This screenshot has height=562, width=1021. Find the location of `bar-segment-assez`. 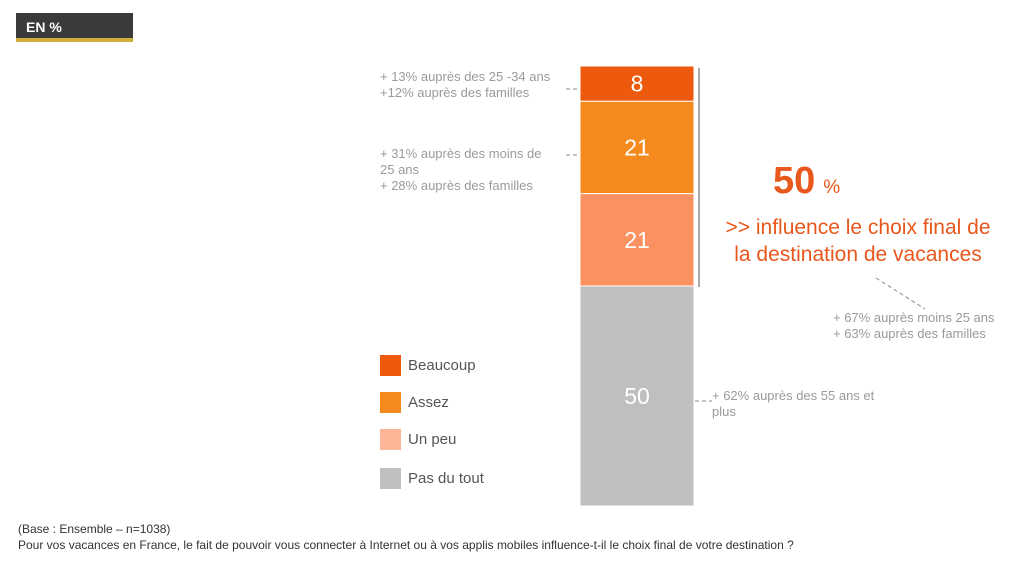

bar-segment-assez is located at coordinates (637, 147).